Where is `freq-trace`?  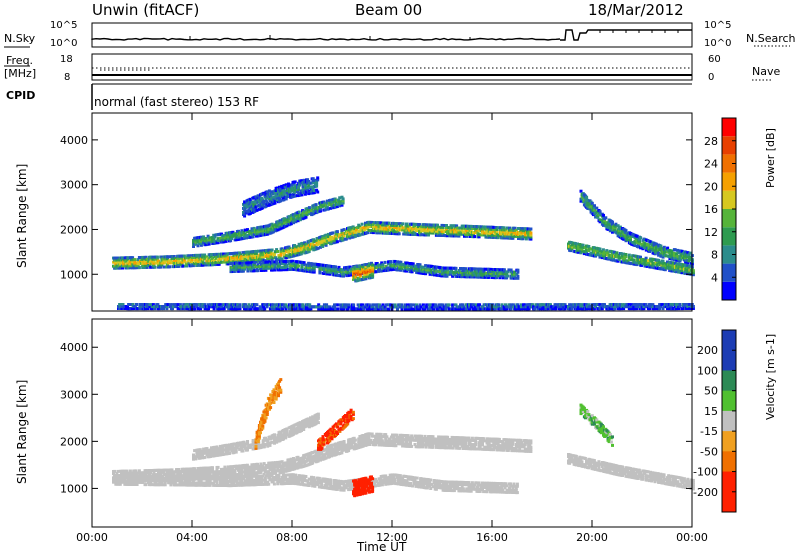
freq-trace is located at coordinates (392, 71).